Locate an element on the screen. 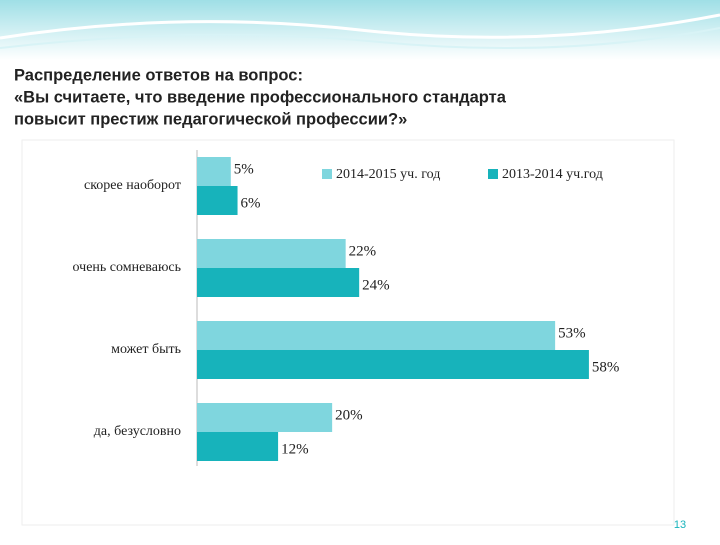 The width and height of the screenshot is (720, 545). y-tick-label: очень сомневаюсь is located at coordinates (127, 267).